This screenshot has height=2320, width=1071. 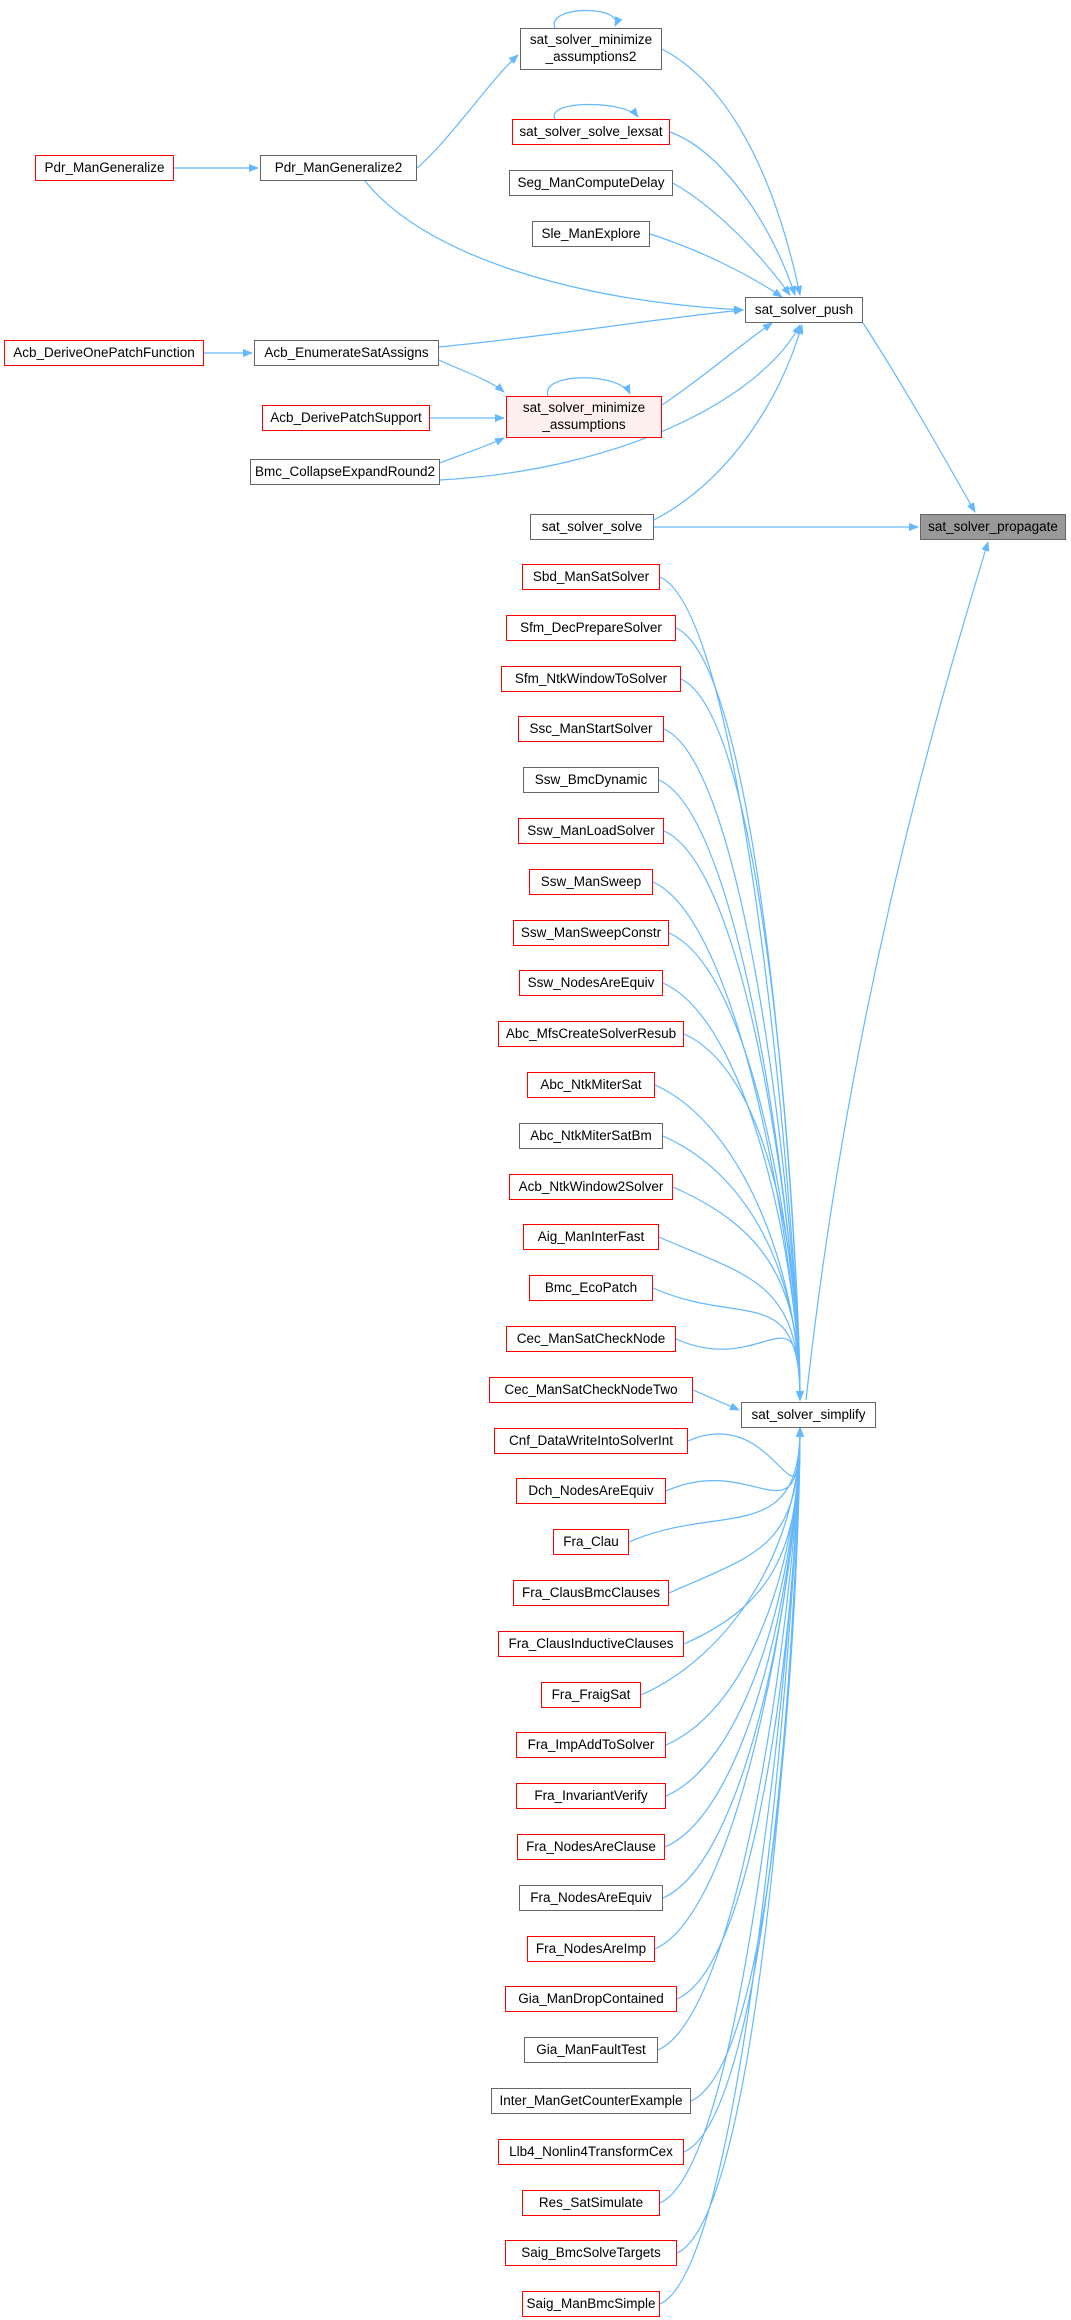 What do you see at coordinates (591, 1085) in the screenshot?
I see `caller-node: Abc_NtkMiterSat` at bounding box center [591, 1085].